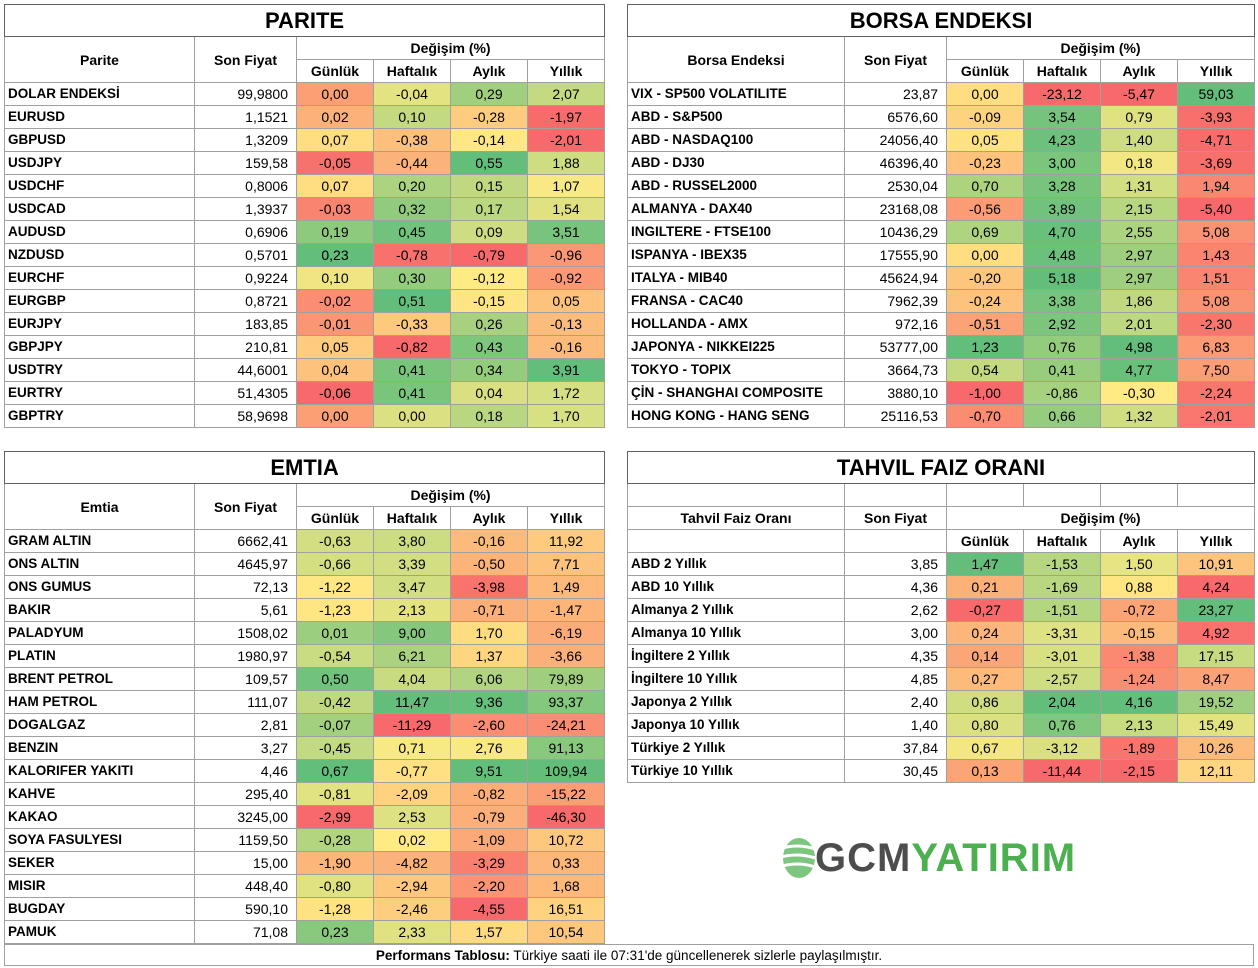 The width and height of the screenshot is (1258, 968). What do you see at coordinates (335, 301) in the screenshot?
I see `parite-row-change: -0,02` at bounding box center [335, 301].